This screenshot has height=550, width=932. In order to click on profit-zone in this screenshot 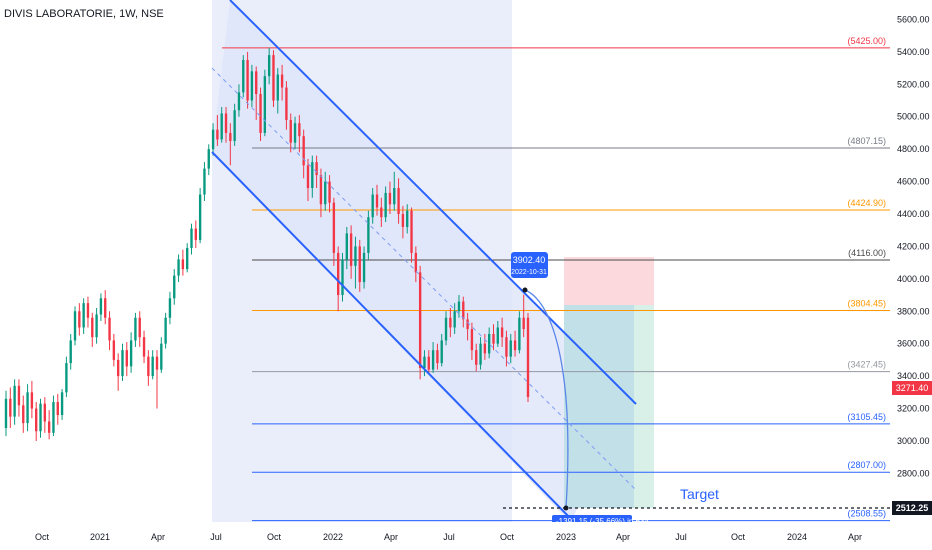, I will do `click(609, 406)`.